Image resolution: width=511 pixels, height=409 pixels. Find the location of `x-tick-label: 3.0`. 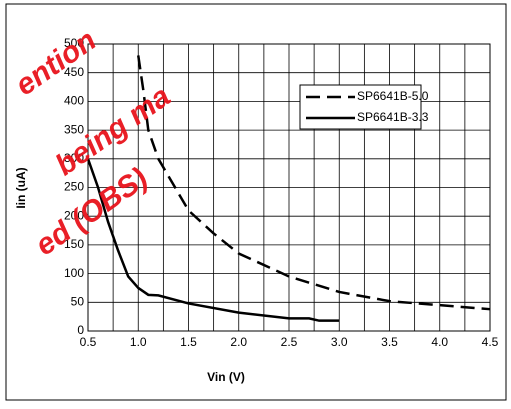

x-tick-label: 3.0 is located at coordinates (339, 342).